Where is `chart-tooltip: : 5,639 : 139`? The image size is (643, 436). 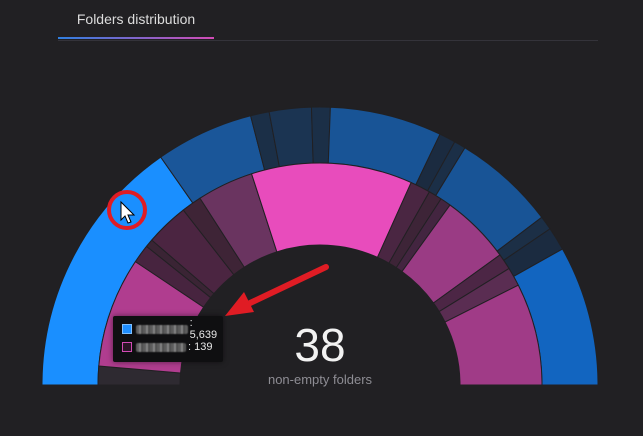 chart-tooltip: : 5,639 : 139 is located at coordinates (168, 339).